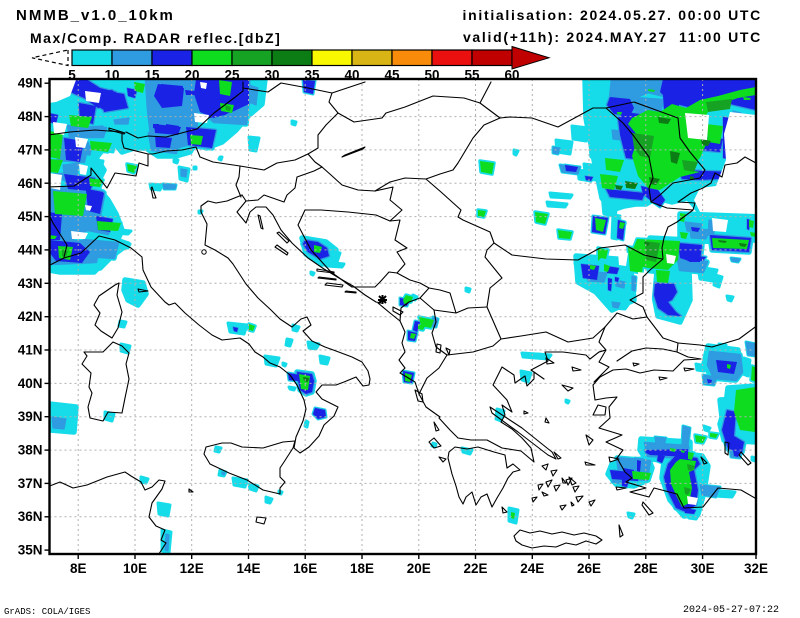  What do you see at coordinates (312, 75) in the screenshot?
I see `svg-text: 35` at bounding box center [312, 75].